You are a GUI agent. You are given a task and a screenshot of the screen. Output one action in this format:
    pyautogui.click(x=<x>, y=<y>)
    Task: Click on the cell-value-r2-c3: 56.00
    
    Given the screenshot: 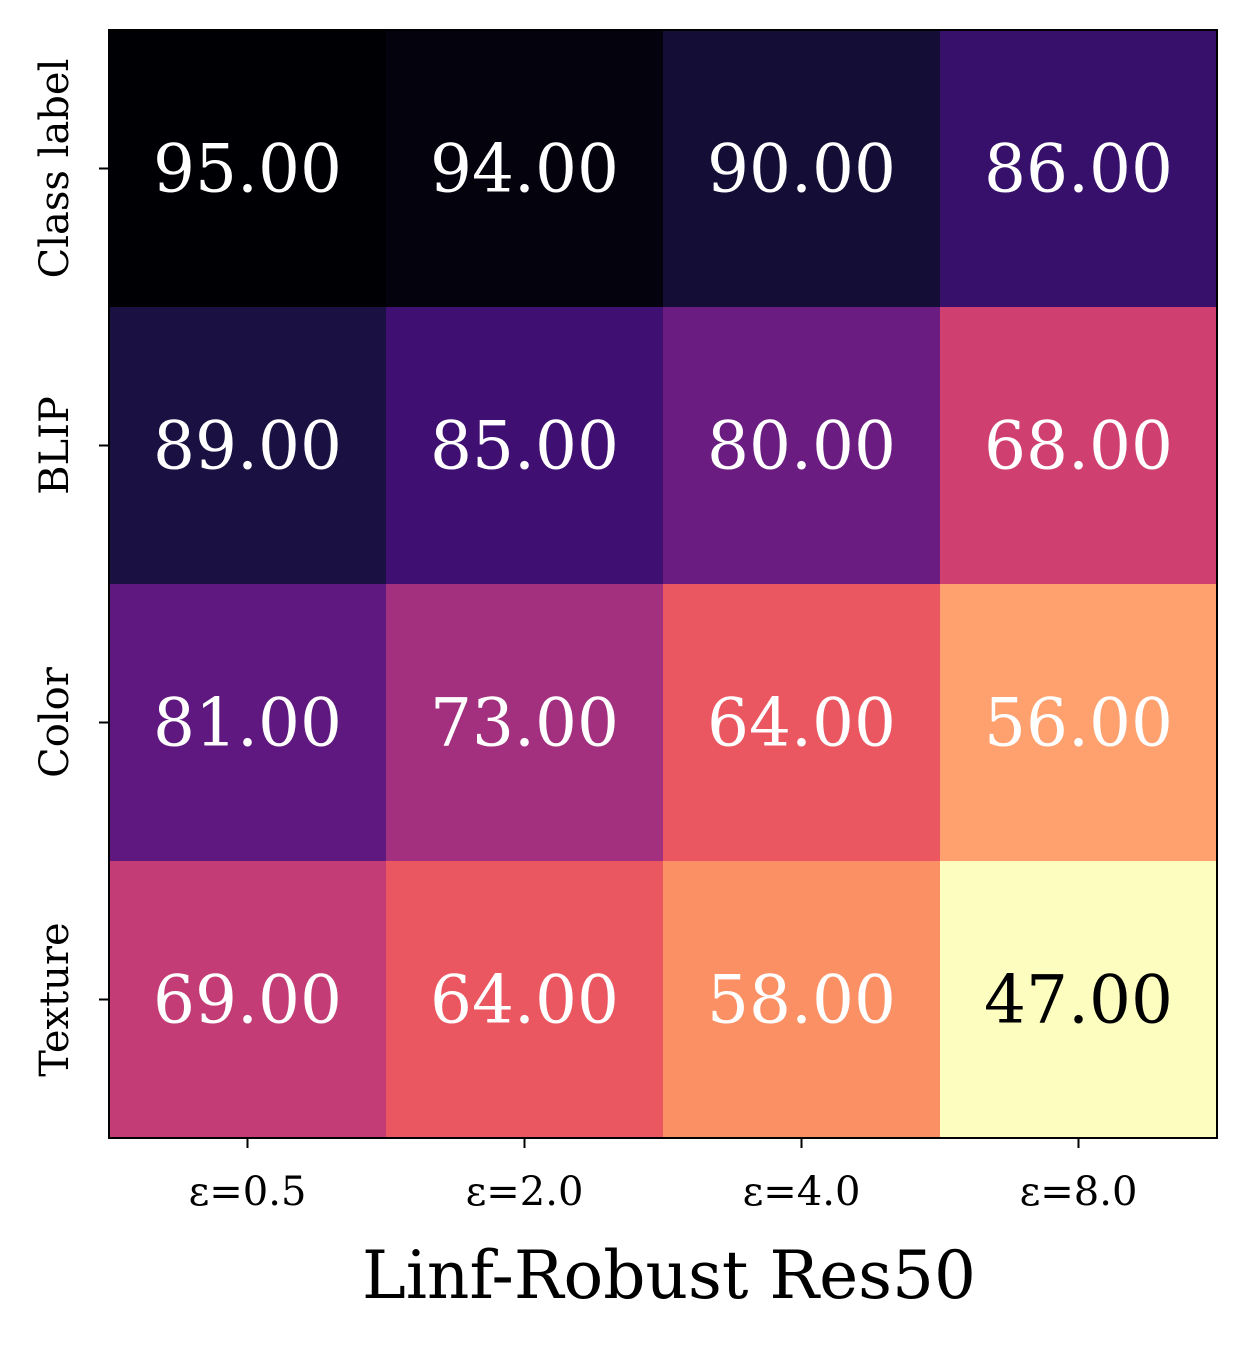 What is the action you would take?
    pyautogui.click(x=1078, y=723)
    